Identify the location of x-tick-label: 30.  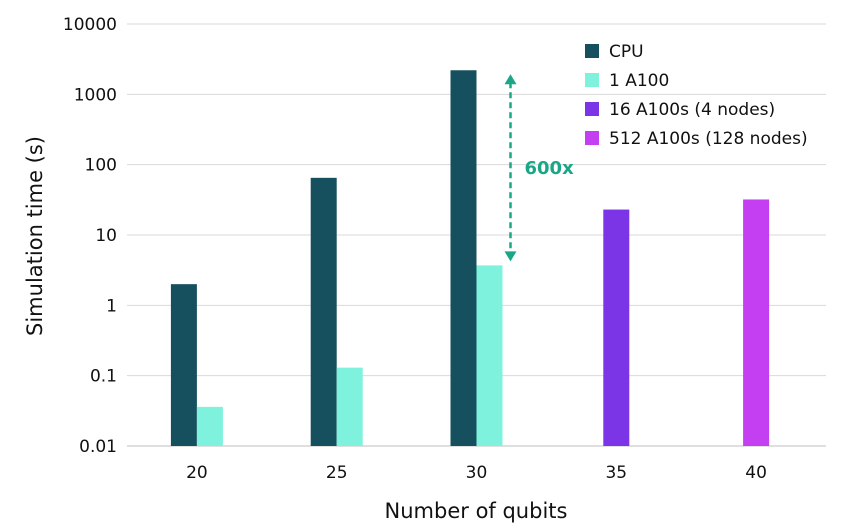
(477, 473).